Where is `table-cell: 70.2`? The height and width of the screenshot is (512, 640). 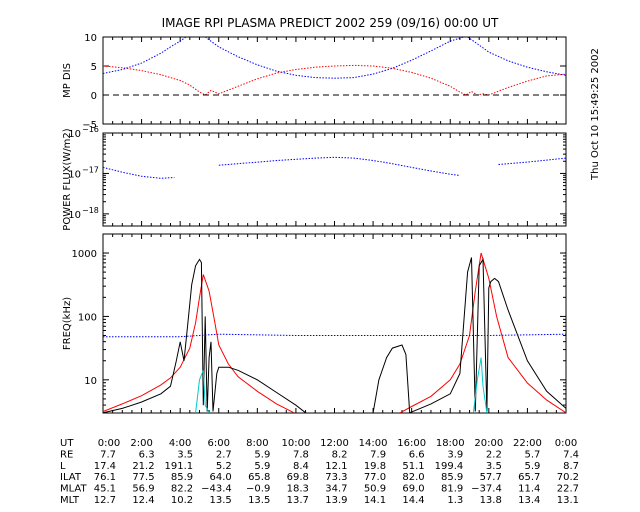 table-cell: 70.2 is located at coordinates (568, 477).